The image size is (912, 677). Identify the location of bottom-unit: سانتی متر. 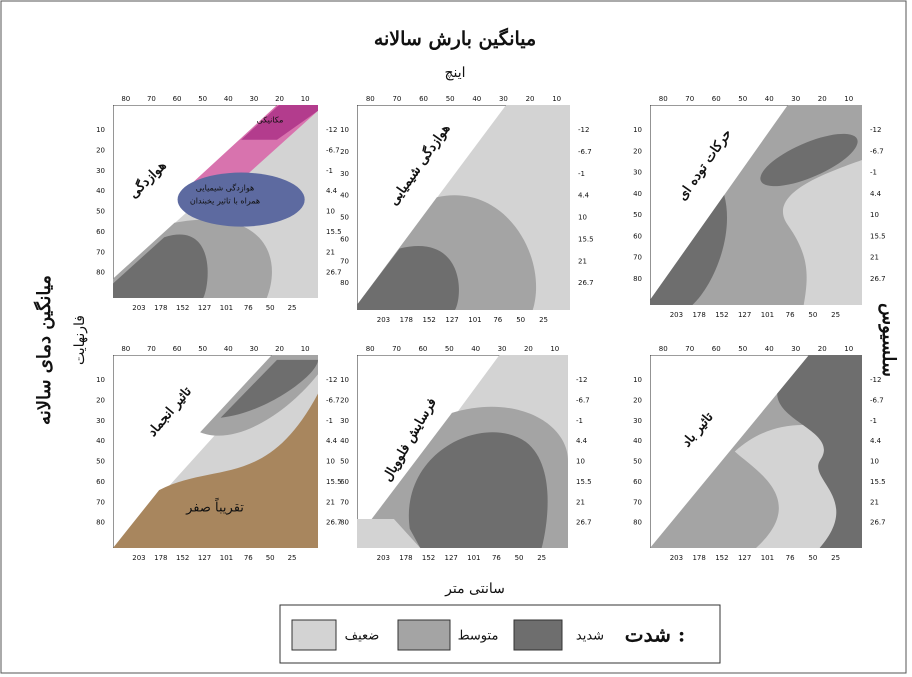
(474, 589).